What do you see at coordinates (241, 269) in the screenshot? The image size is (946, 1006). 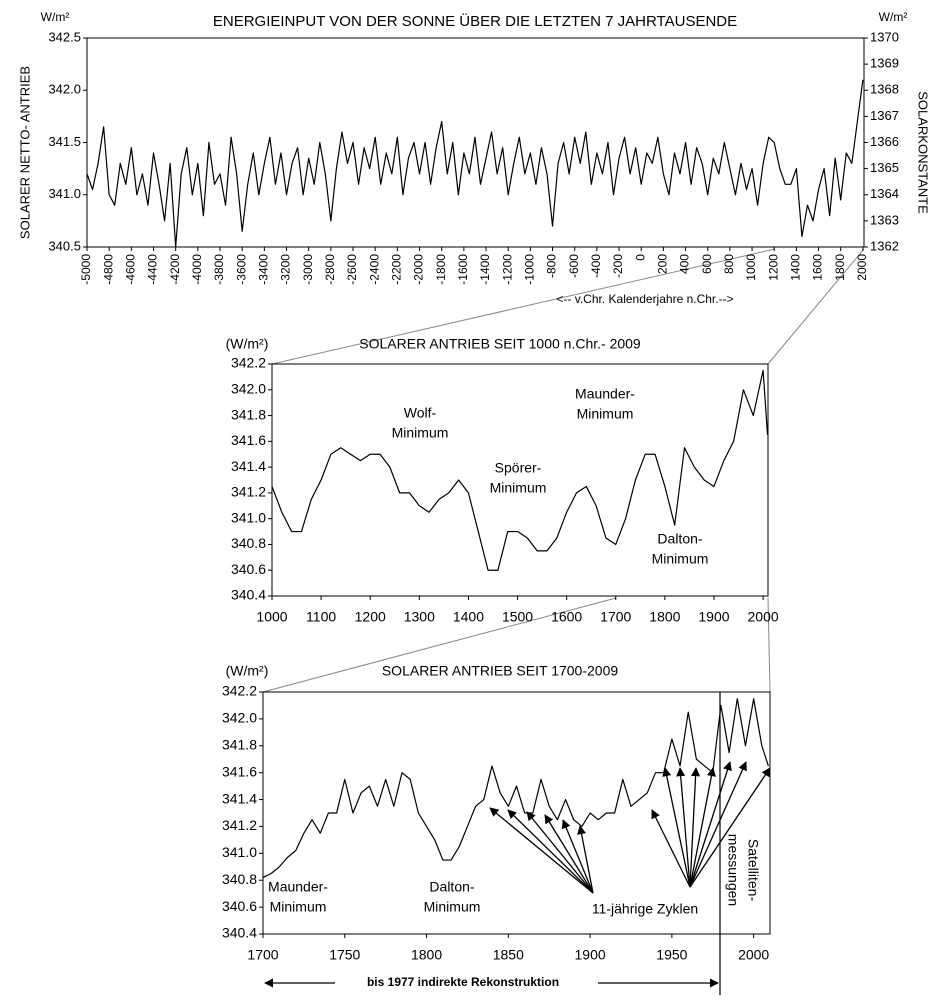 I see `x-tick-label: -3600` at bounding box center [241, 269].